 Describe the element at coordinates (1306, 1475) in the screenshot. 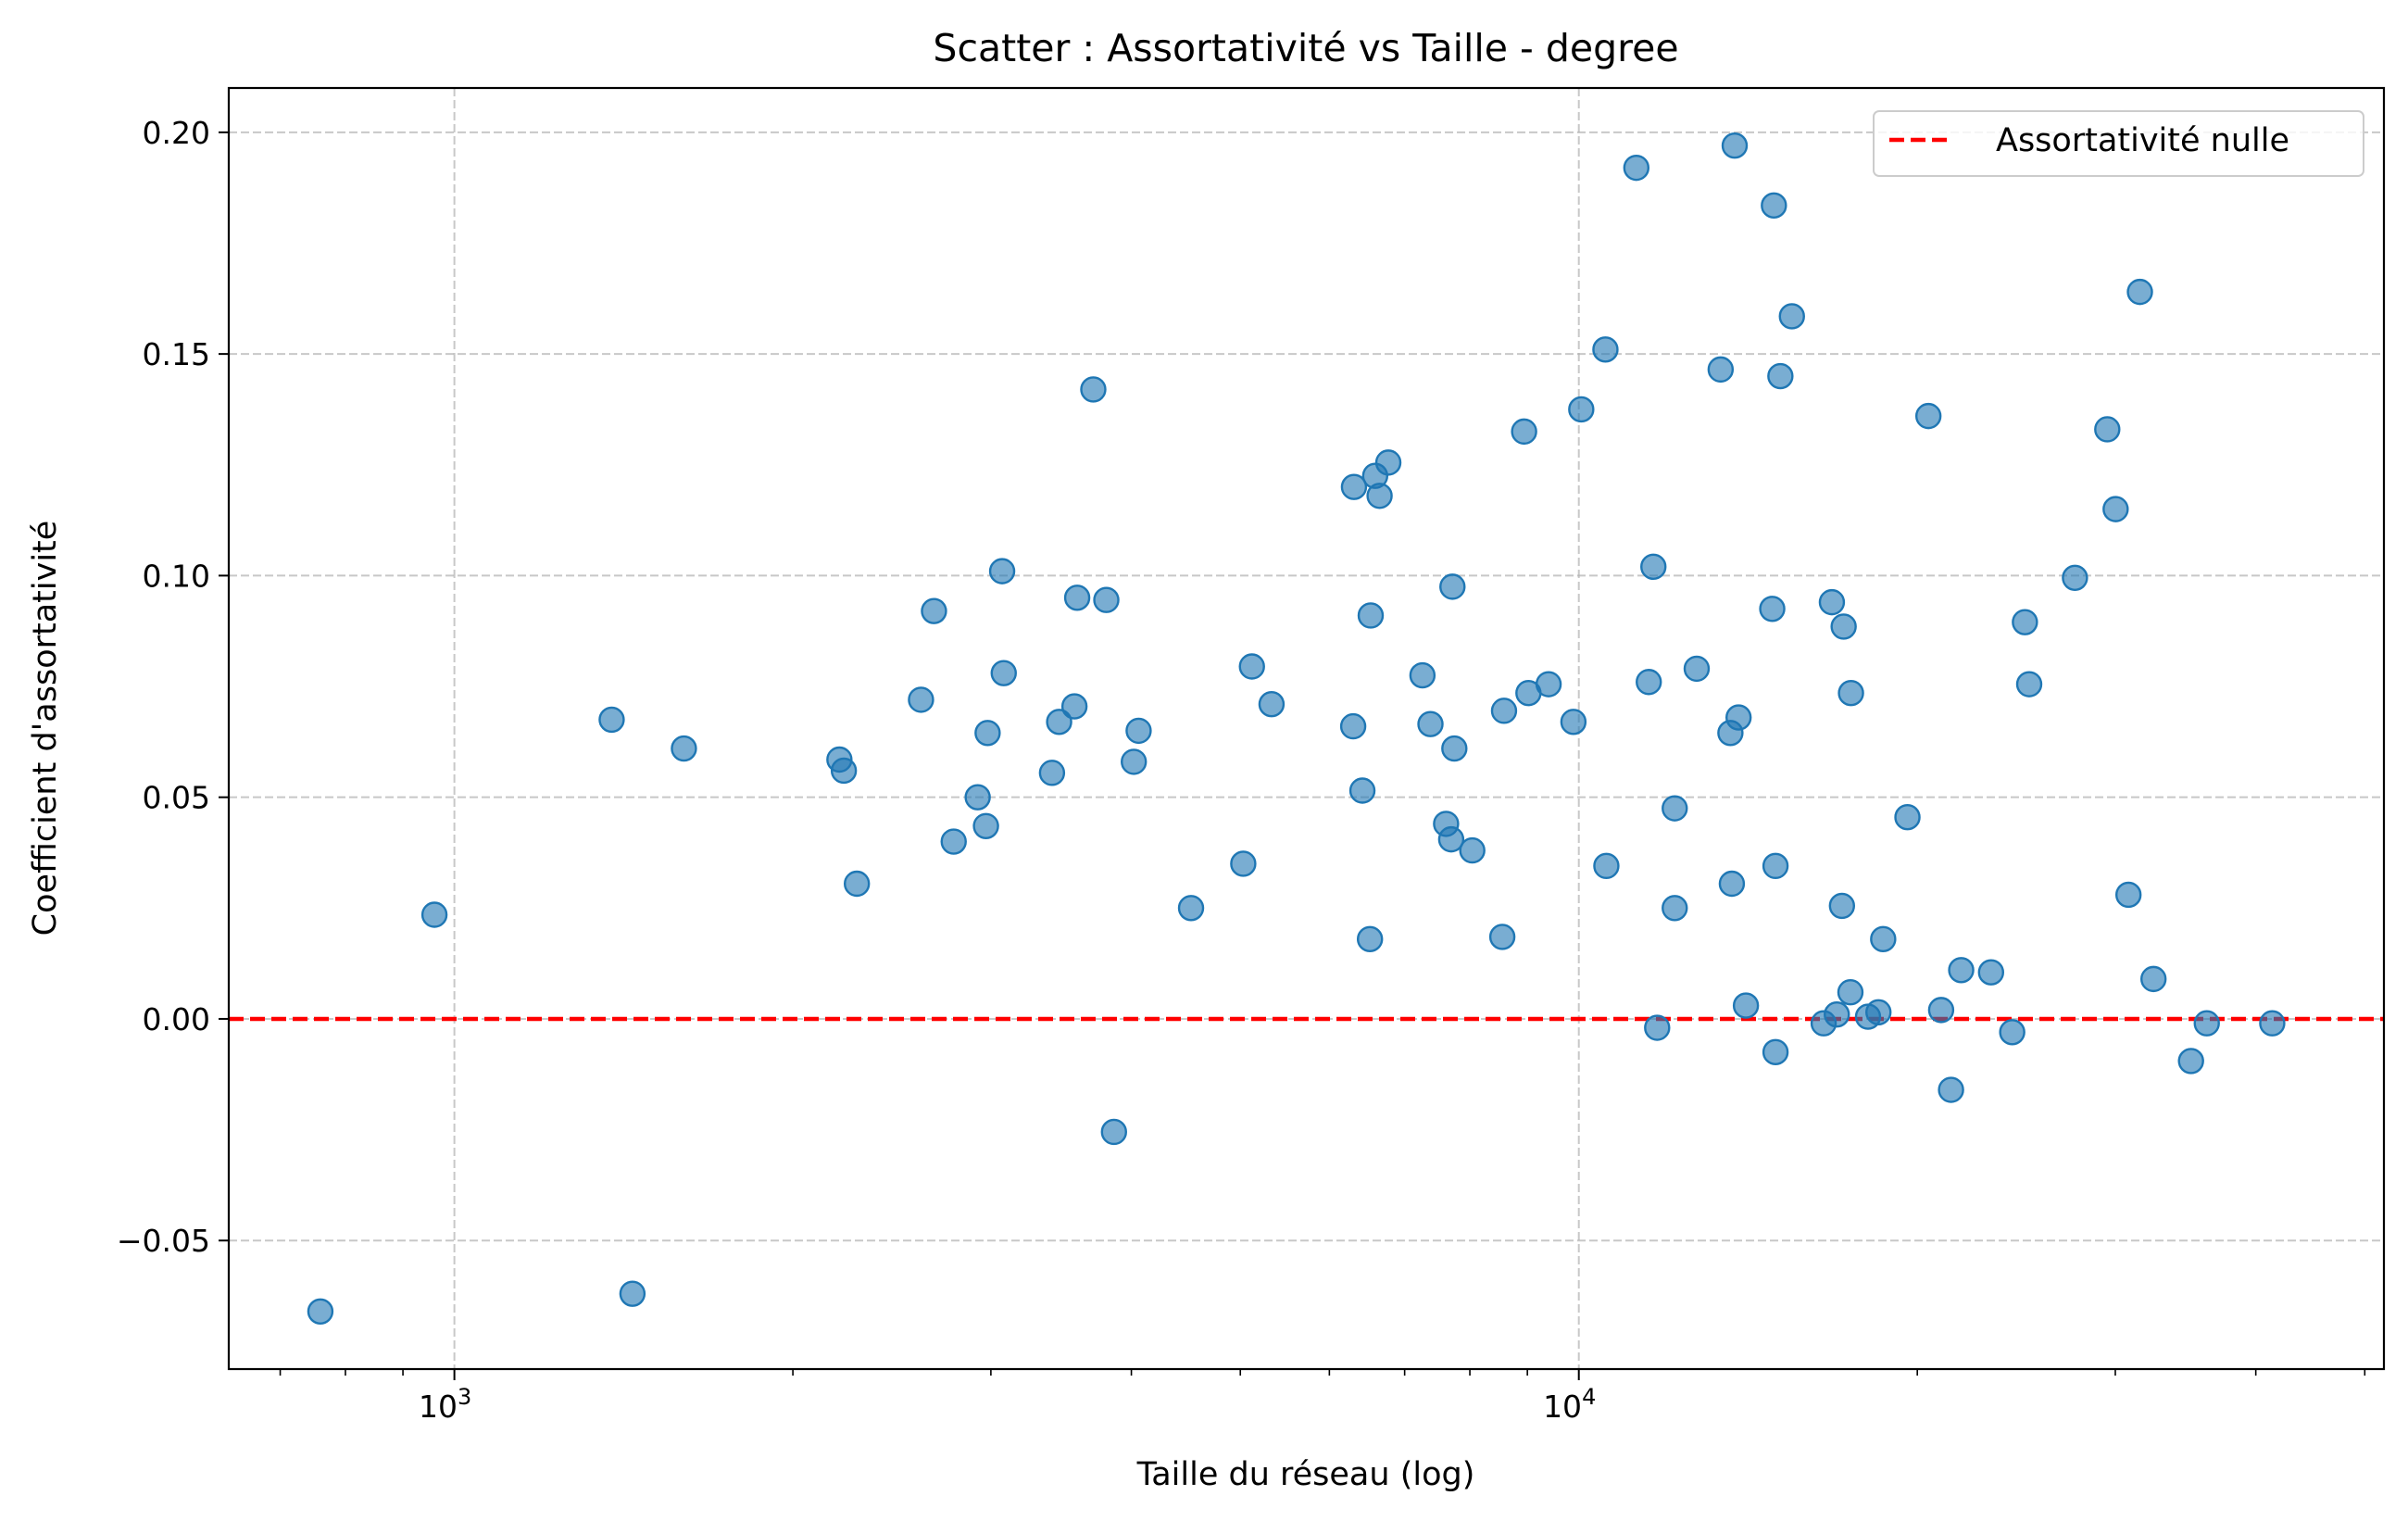

I see `x-axis-label: Taille du réseau (log)` at that location.